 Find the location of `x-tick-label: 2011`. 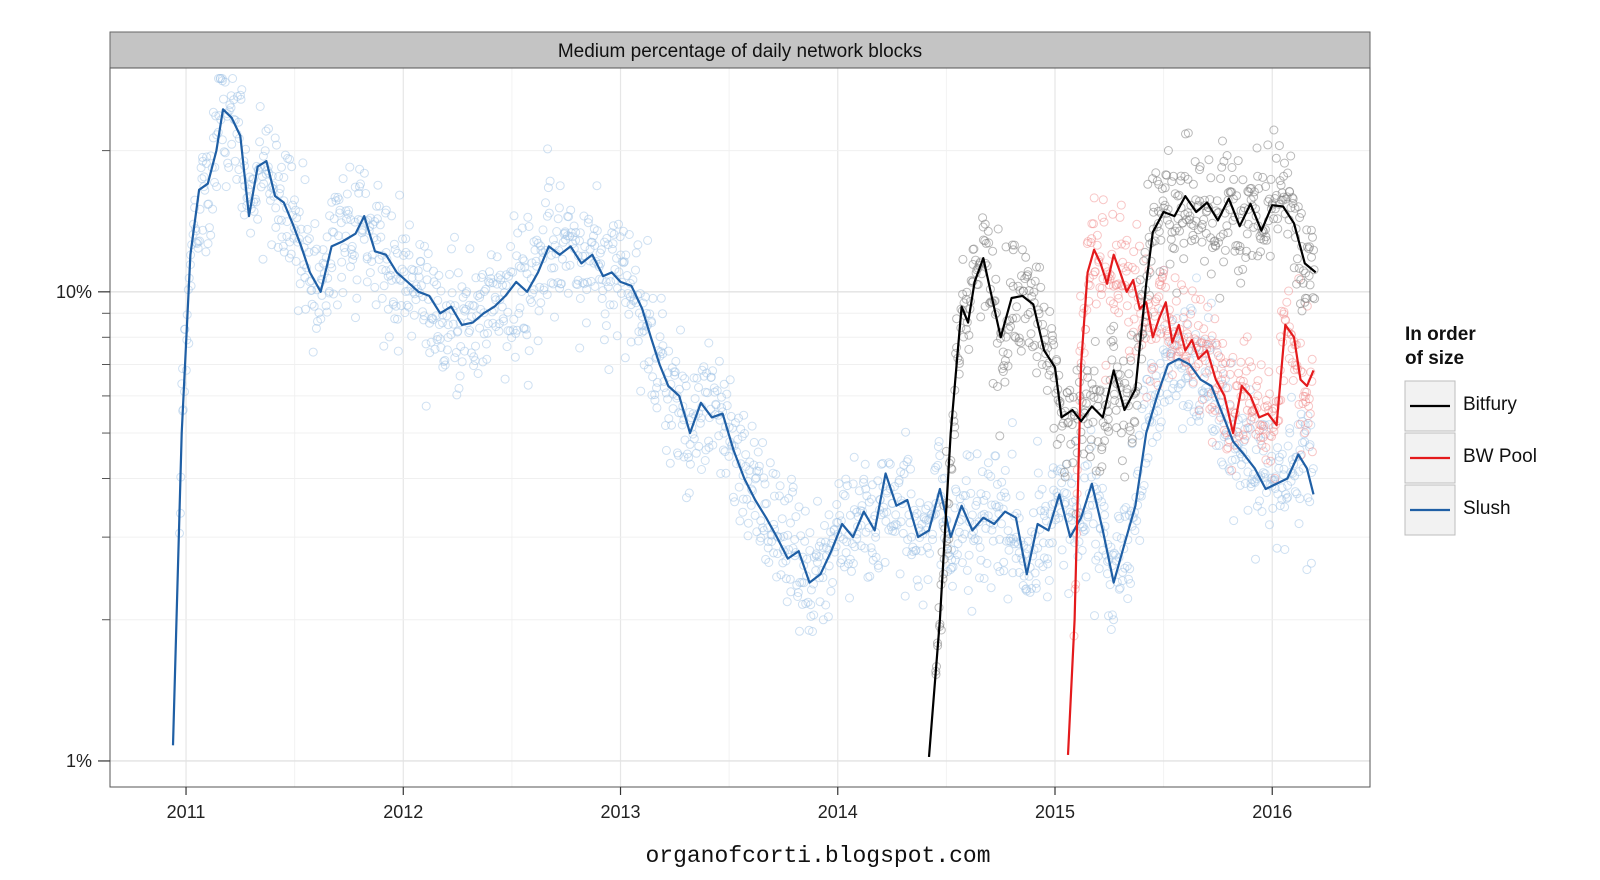

x-tick-label: 2011 is located at coordinates (186, 812).